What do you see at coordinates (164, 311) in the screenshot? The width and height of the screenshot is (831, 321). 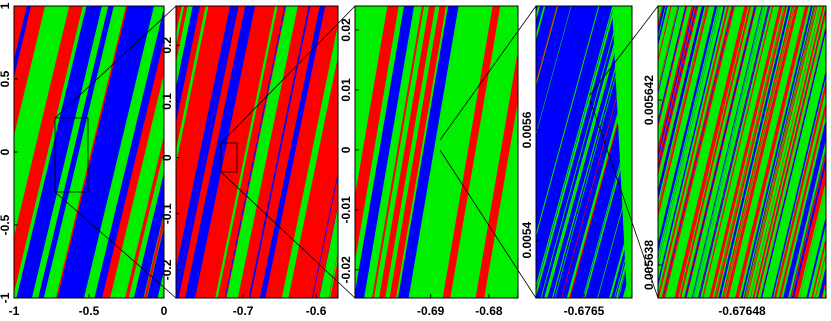 I see `x-tick-label: 0` at bounding box center [164, 311].